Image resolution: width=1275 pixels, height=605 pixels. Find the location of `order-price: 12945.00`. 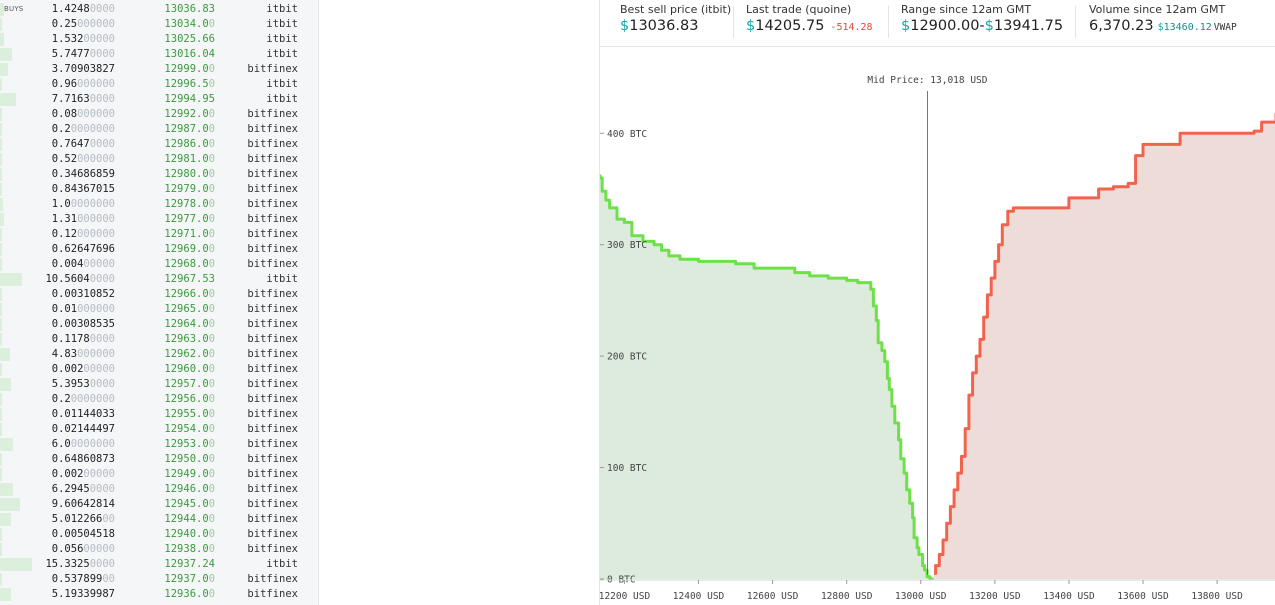

order-price: 12945.00 is located at coordinates (177, 504).